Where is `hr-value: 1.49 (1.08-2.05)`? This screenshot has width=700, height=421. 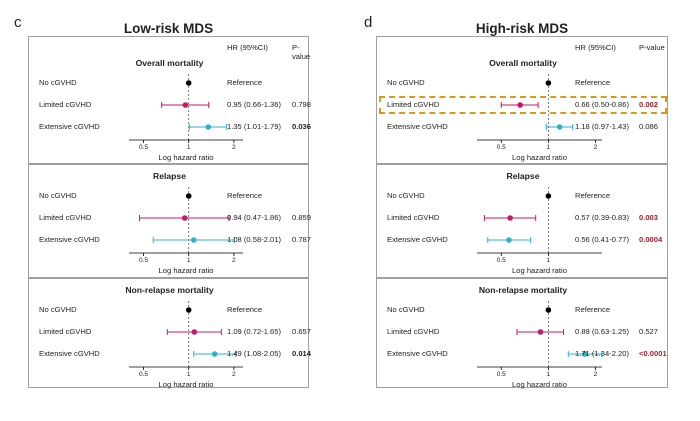
hr-value: 1.49 (1.08-2.05) is located at coordinates (254, 353).